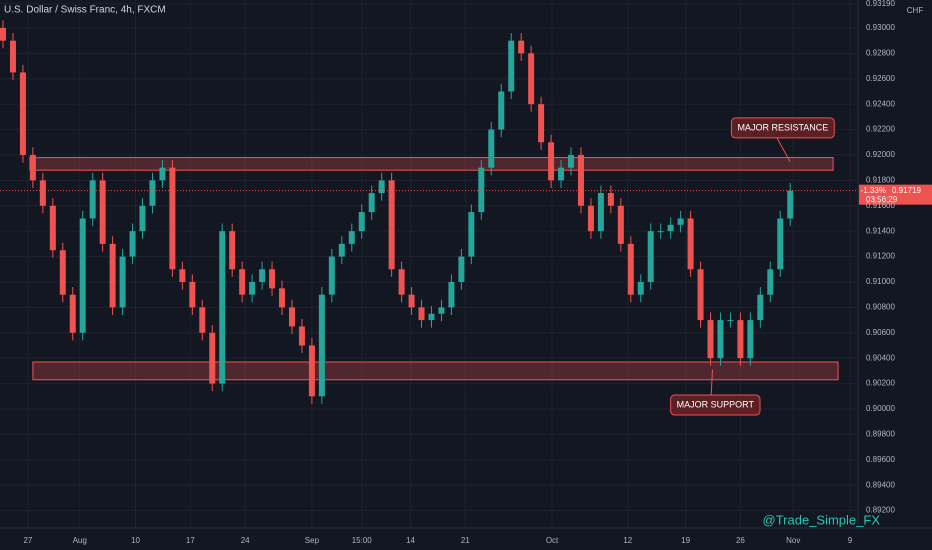  Describe the element at coordinates (465, 540) in the screenshot. I see `x-tick-label: 21` at that location.